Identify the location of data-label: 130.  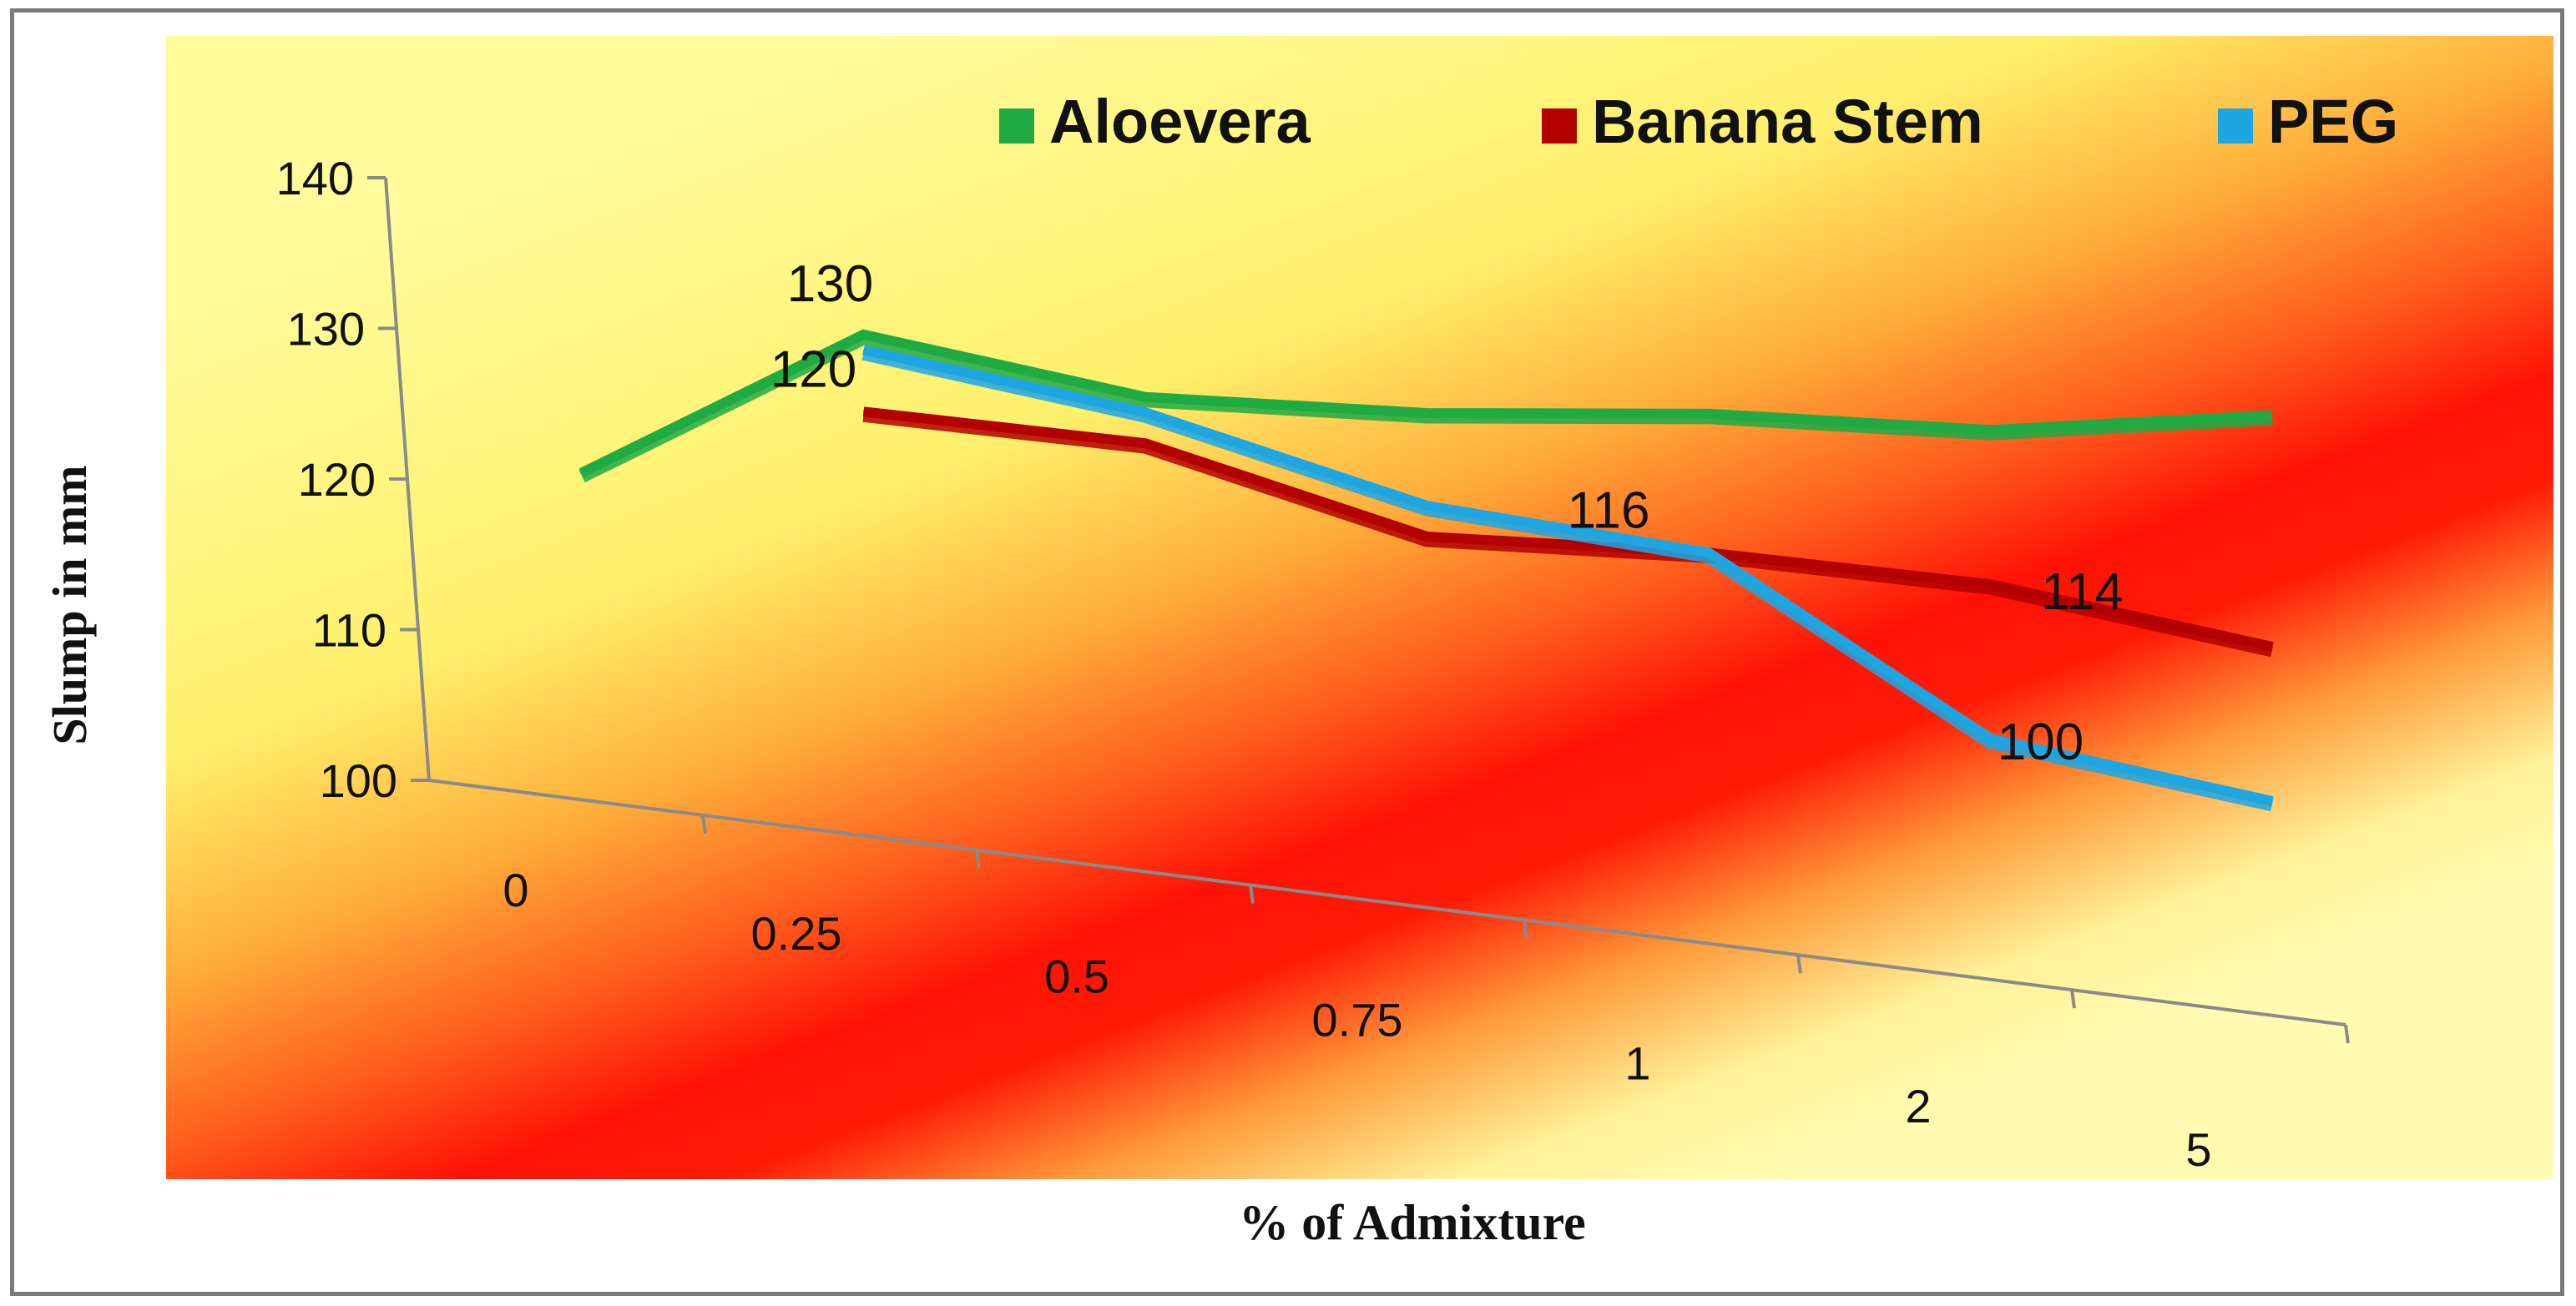
(830, 284).